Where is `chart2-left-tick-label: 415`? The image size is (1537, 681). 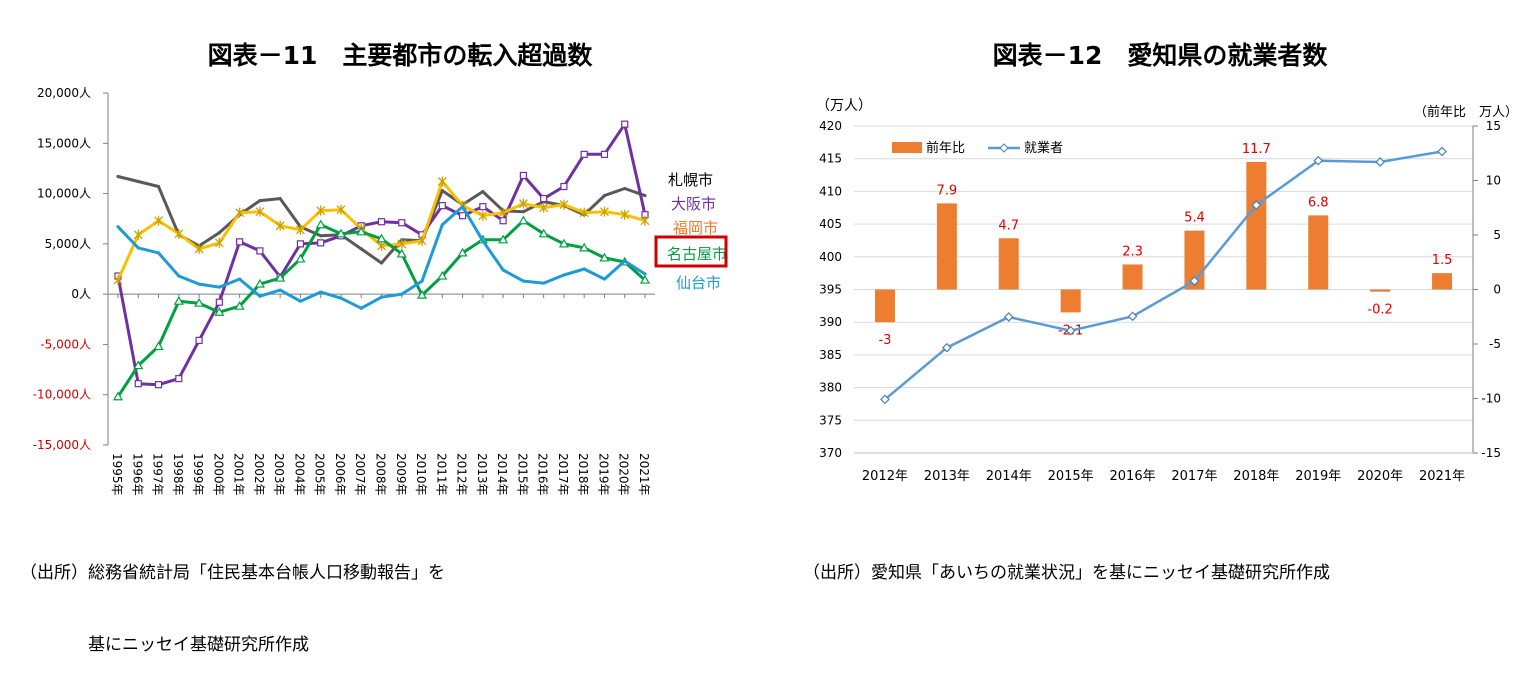 chart2-left-tick-label: 415 is located at coordinates (830, 159).